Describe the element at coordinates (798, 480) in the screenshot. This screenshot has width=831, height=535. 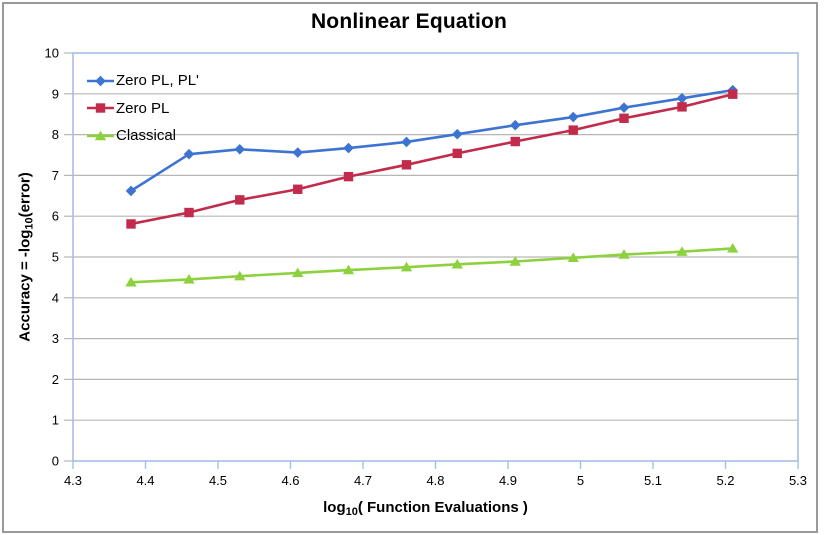
I see `x-tick-label-5.3: 5.3` at that location.